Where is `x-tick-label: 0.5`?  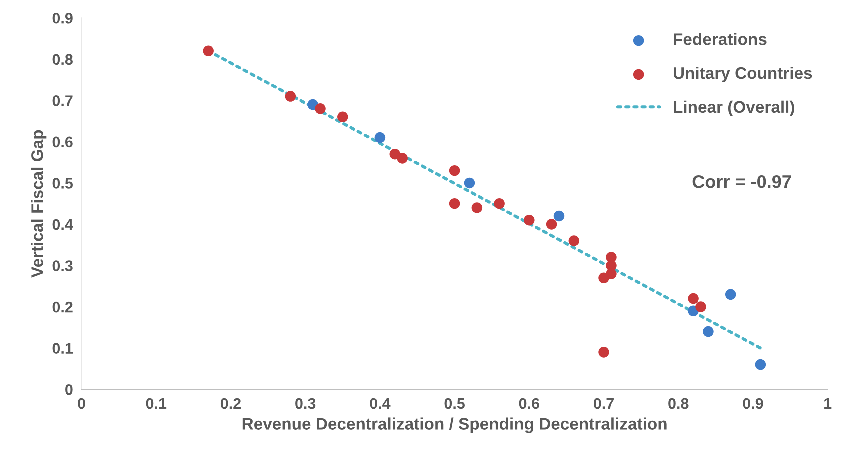
x-tick-label: 0.5 is located at coordinates (454, 404).